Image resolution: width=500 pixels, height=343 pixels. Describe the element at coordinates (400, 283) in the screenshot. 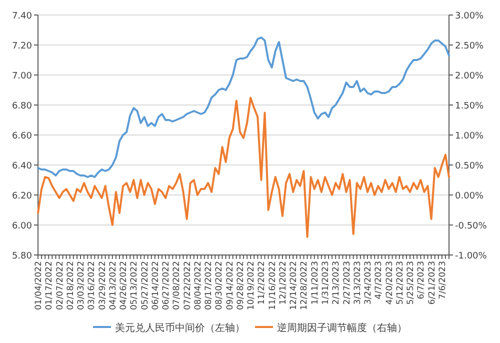

I see `x-tick-label: 5/12/2023` at that location.